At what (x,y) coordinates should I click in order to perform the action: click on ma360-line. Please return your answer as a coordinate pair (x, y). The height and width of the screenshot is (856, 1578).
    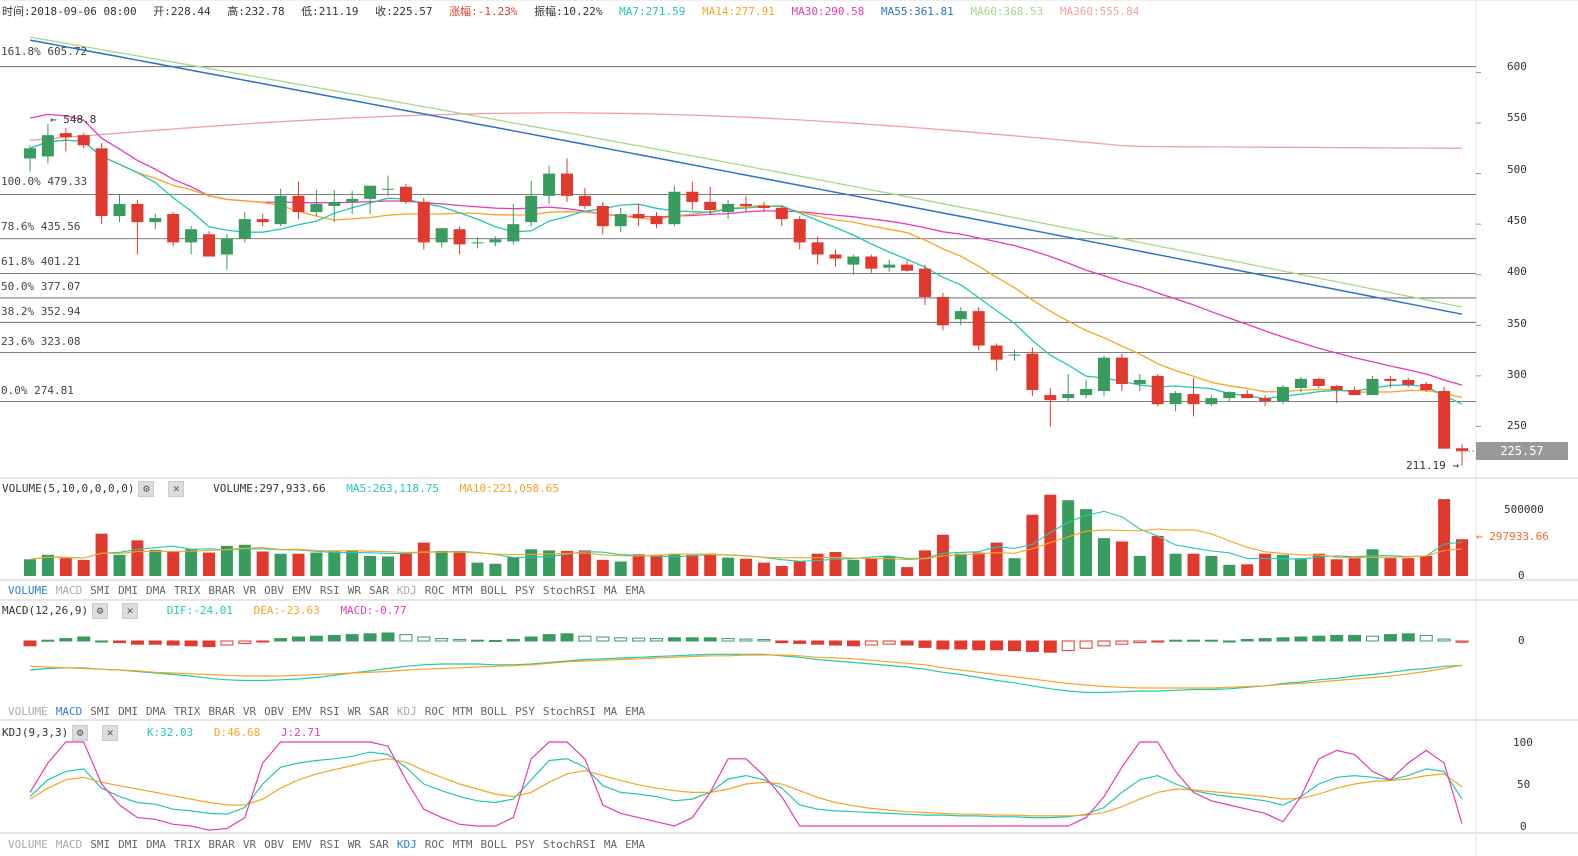
    Looking at the image, I should click on (746, 130).